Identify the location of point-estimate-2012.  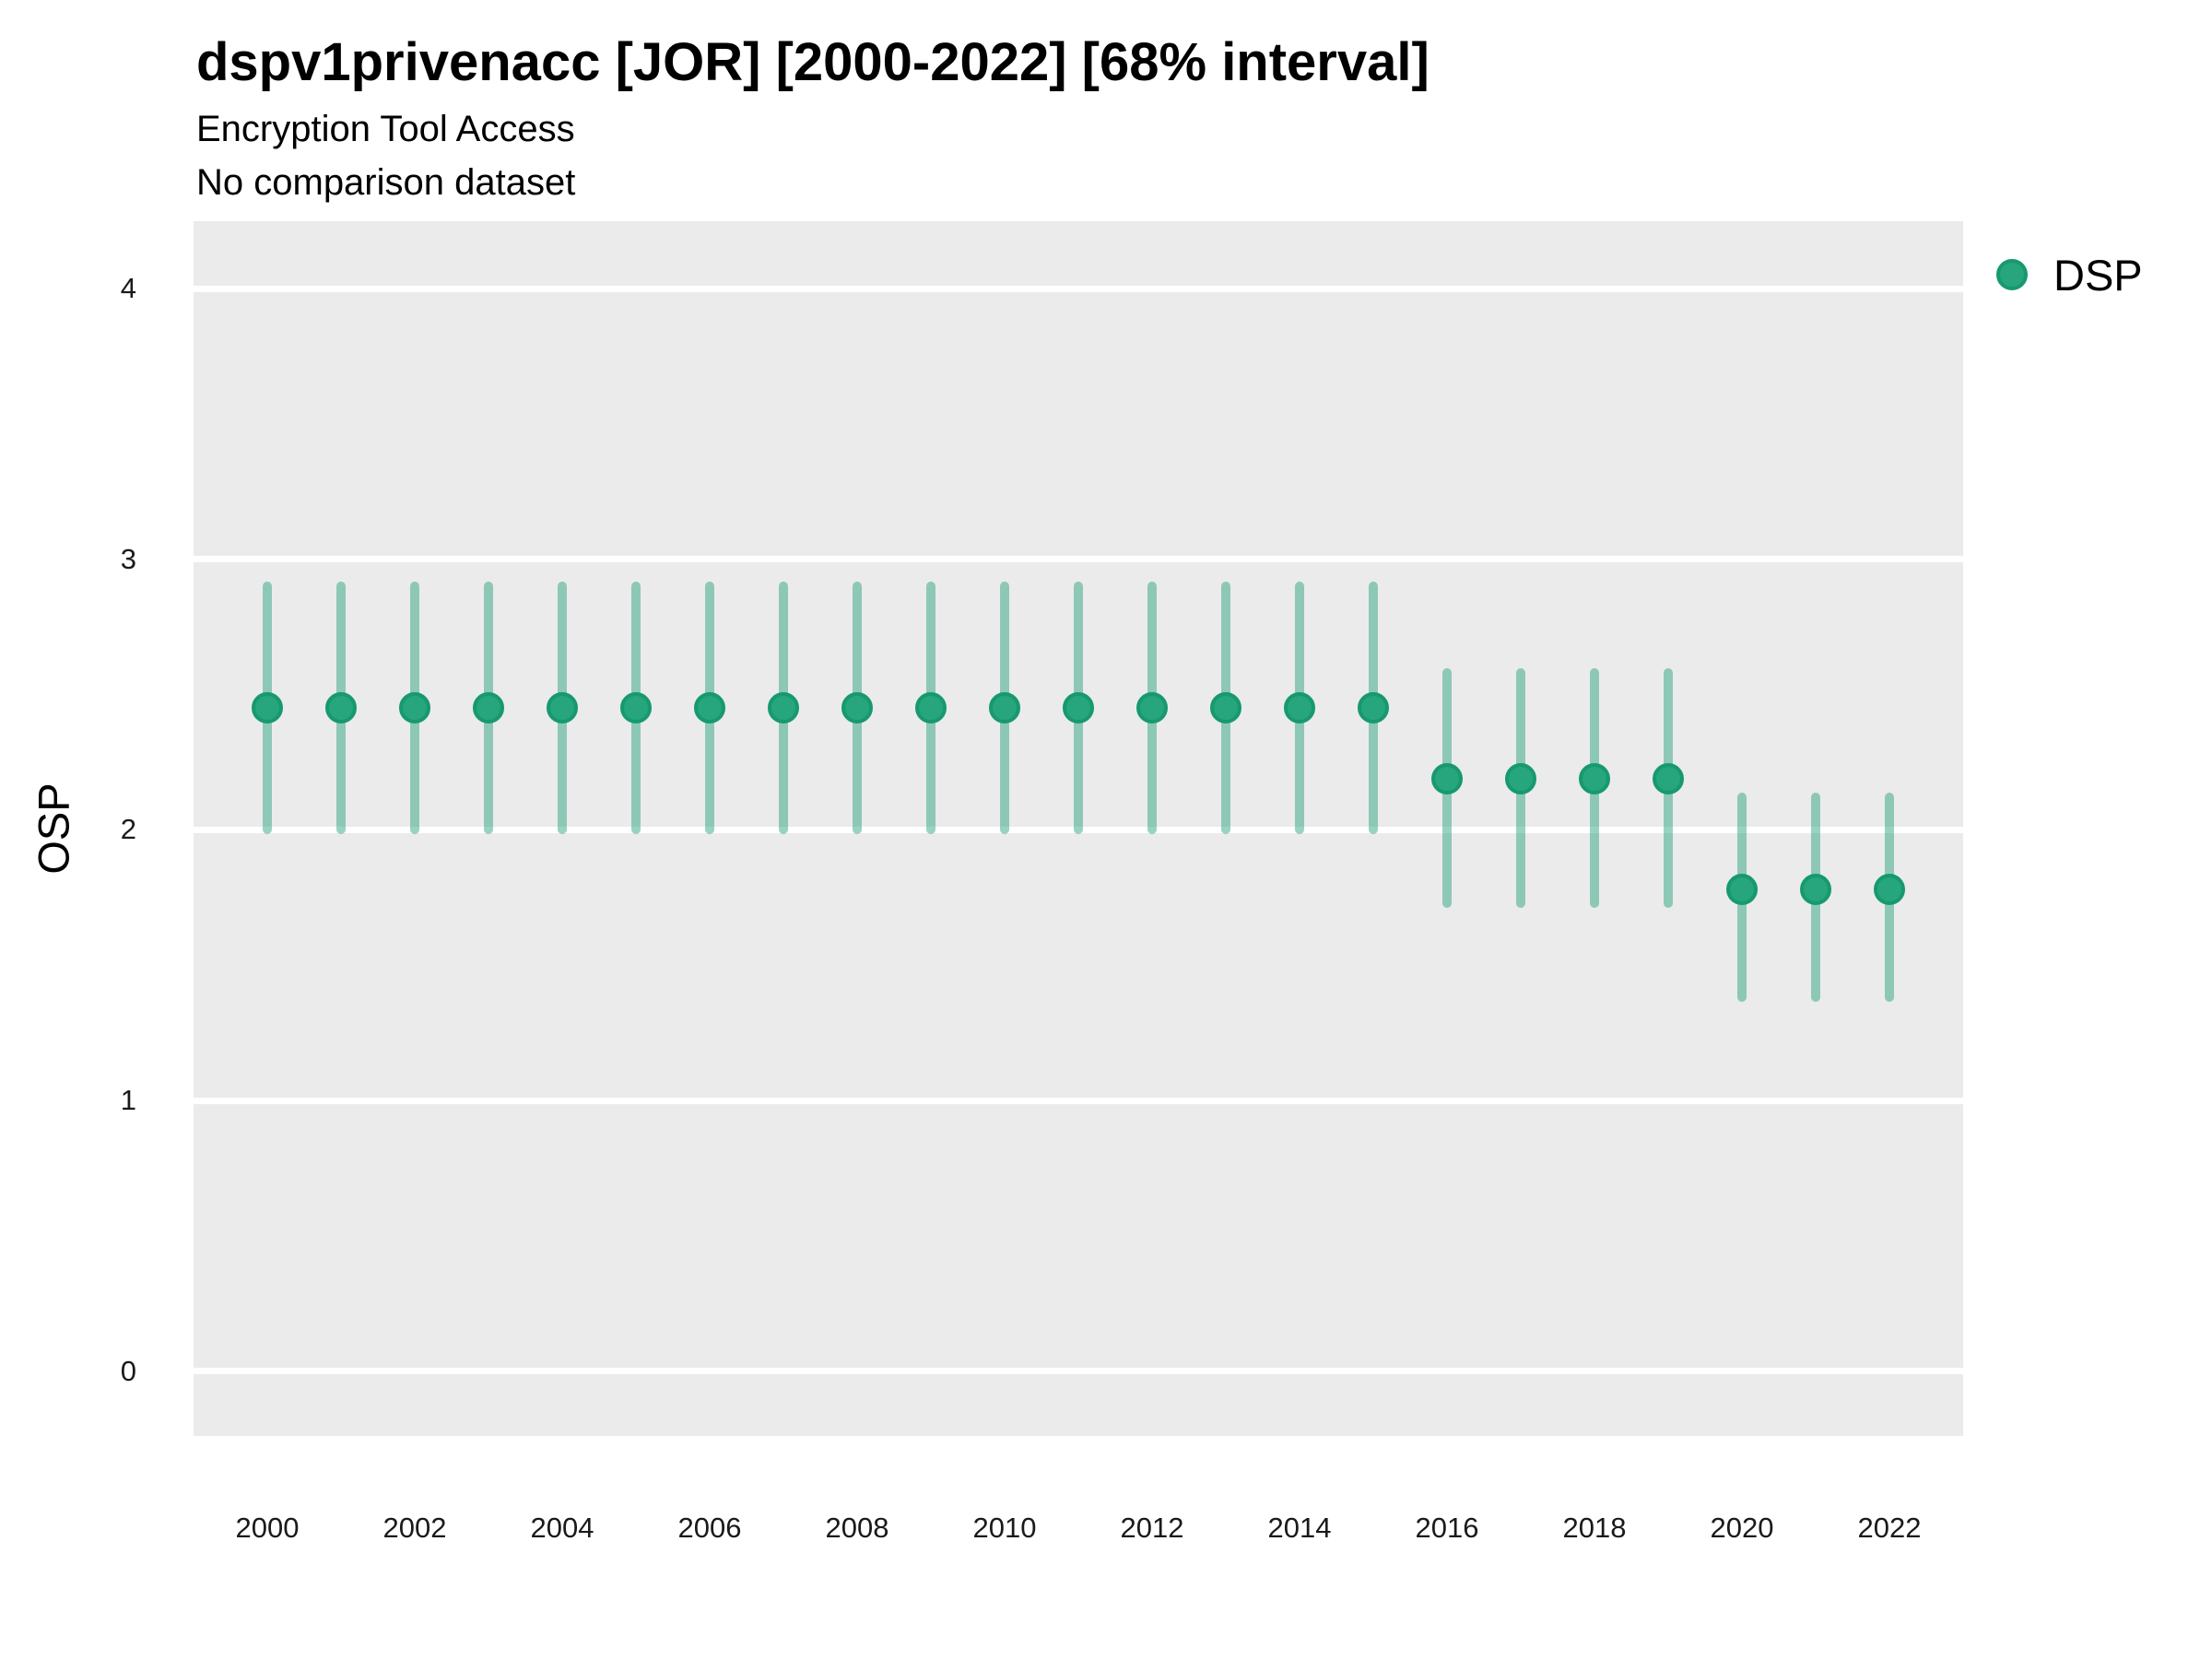
(1152, 708).